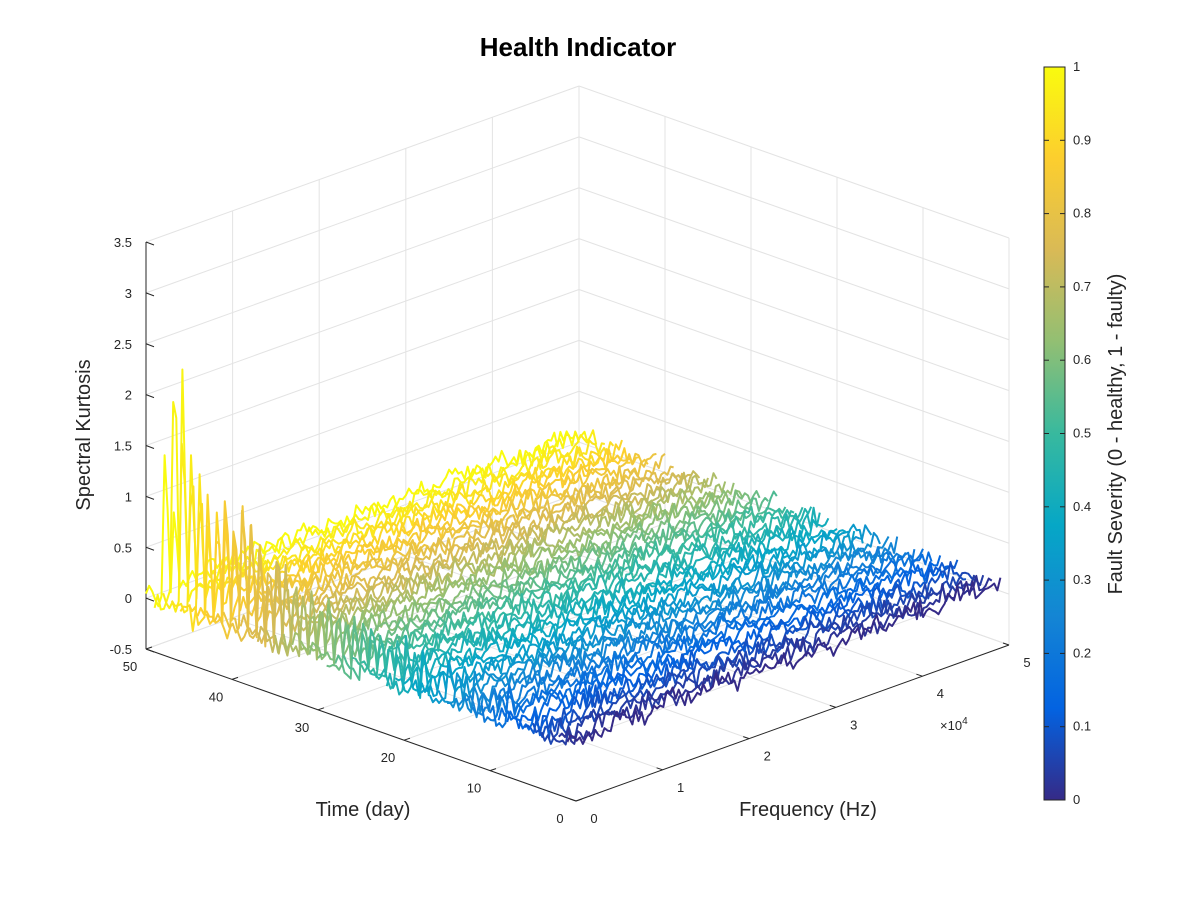  What do you see at coordinates (447, 694) in the screenshot?
I see `grid-line-floor-x` at bounding box center [447, 694].